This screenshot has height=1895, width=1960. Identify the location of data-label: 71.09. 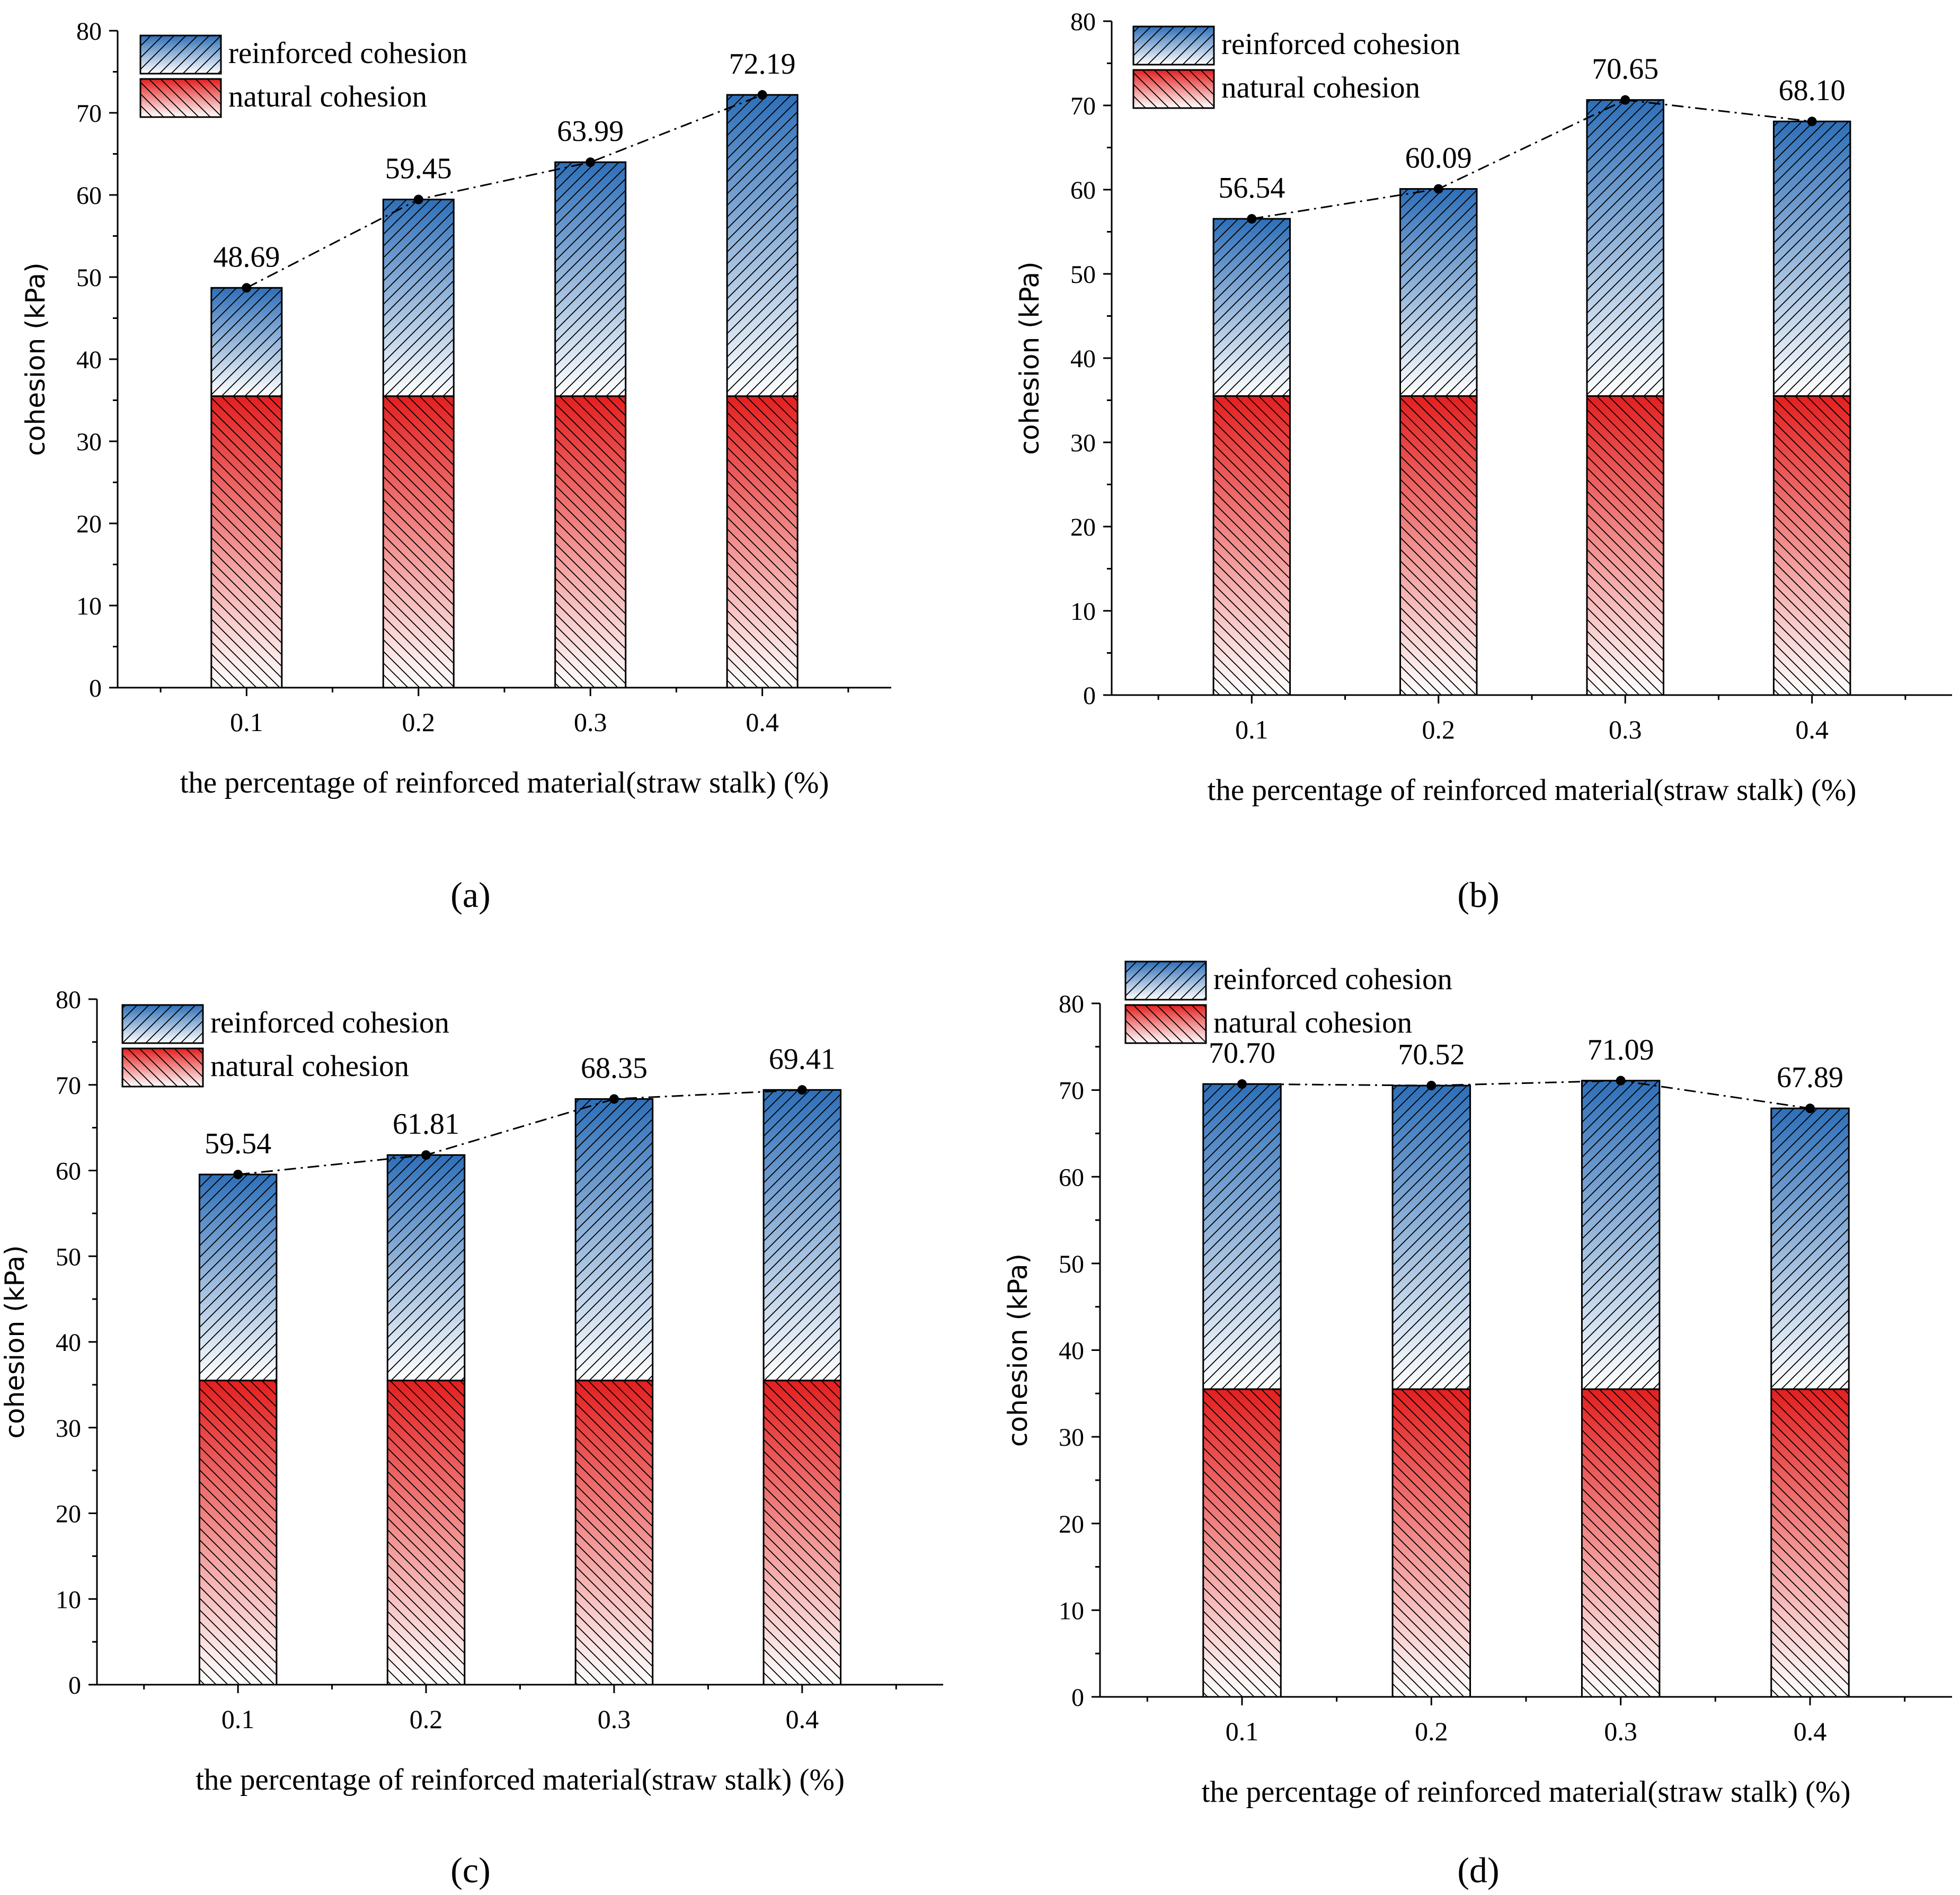
(1620, 1050).